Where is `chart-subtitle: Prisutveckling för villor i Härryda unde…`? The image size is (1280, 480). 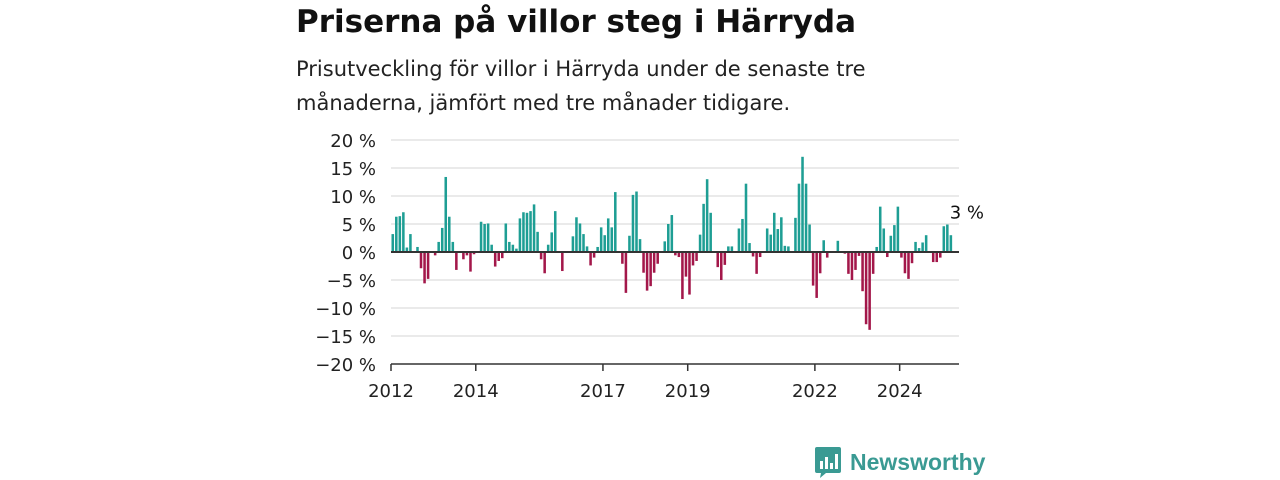
chart-subtitle: Prisutveckling för villor i Härryda unde… is located at coordinates (581, 86).